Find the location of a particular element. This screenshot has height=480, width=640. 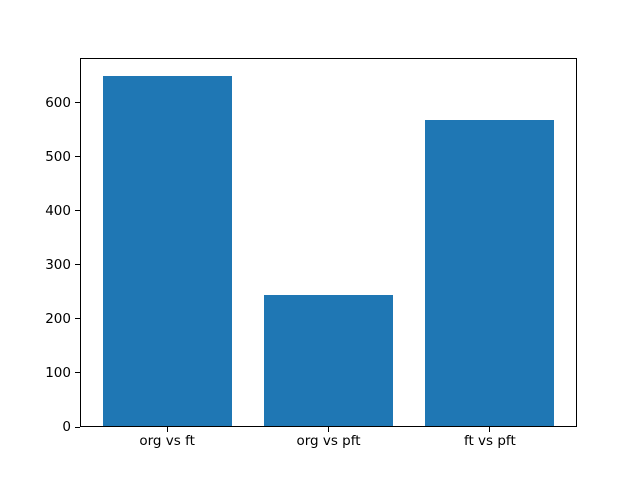

y-tick-label: 400 is located at coordinates (58, 210).